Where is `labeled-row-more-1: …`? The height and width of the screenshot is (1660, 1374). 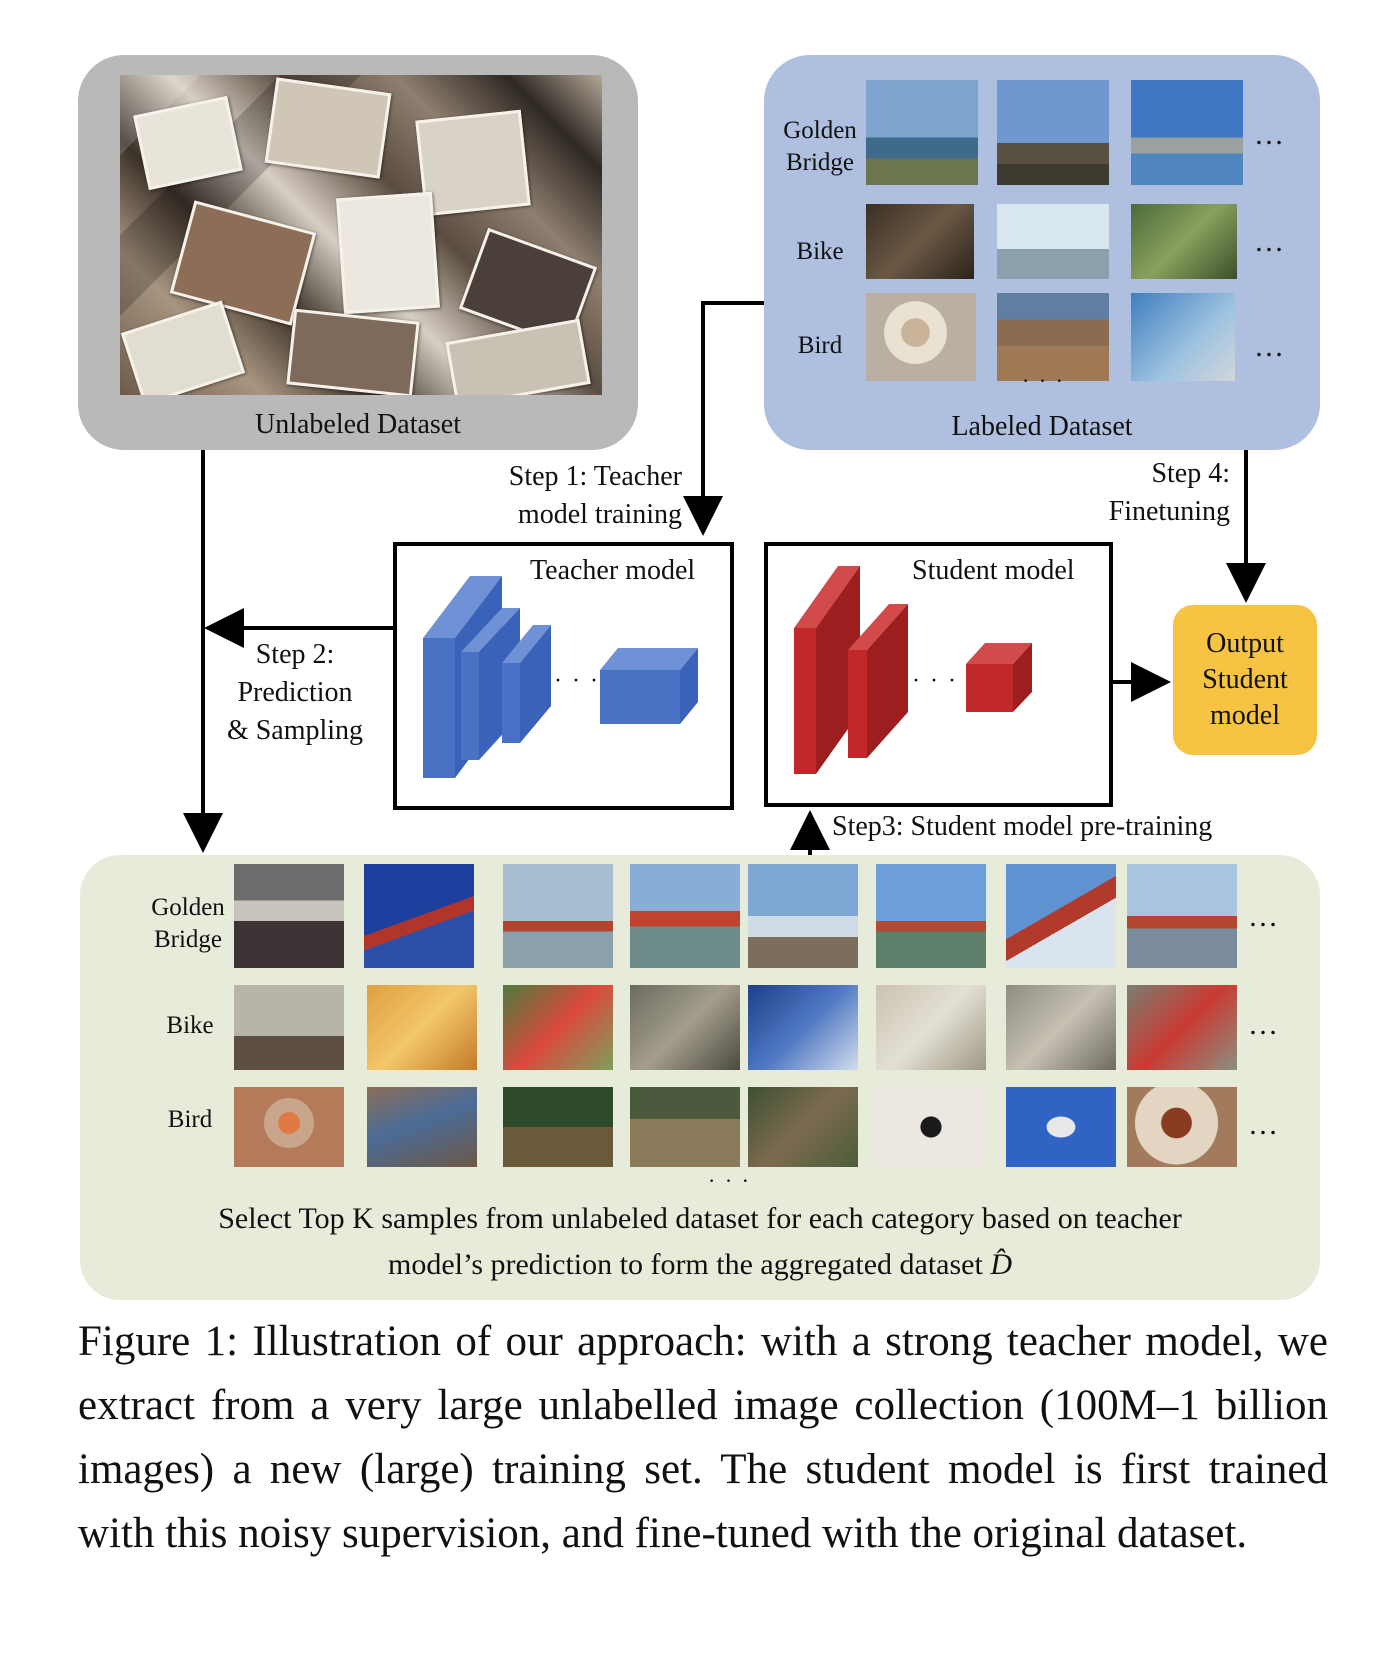
labeled-row-more-1: … is located at coordinates (1270, 134).